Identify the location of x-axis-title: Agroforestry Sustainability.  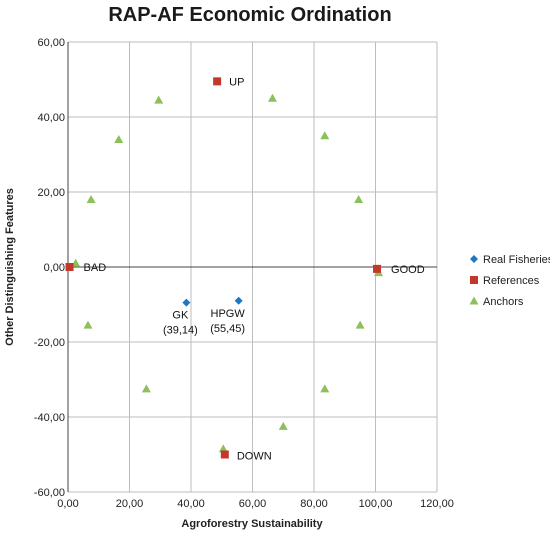
(252, 524).